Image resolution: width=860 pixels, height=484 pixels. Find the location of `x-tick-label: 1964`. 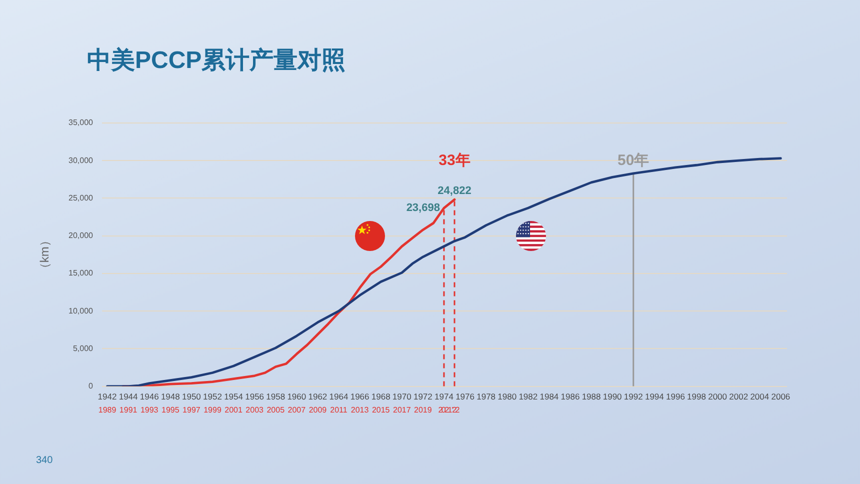

x-tick-label: 1964 is located at coordinates (338, 397).